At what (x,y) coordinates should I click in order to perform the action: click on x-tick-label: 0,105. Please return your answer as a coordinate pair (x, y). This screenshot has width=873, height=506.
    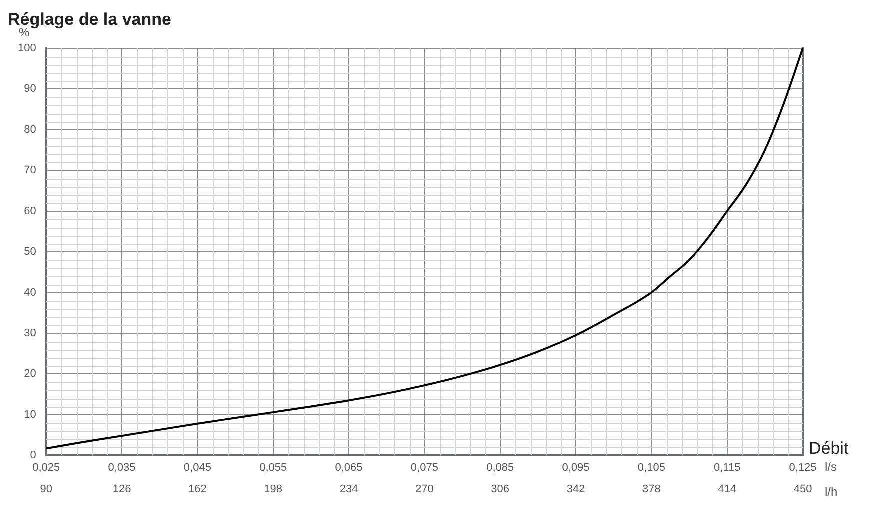
    Looking at the image, I should click on (652, 468).